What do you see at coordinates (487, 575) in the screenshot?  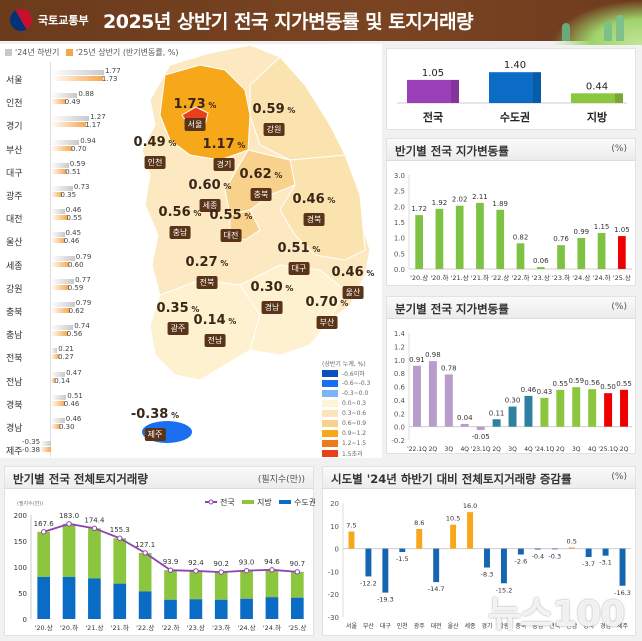 I see `svg-text: -8.3` at bounding box center [487, 575].